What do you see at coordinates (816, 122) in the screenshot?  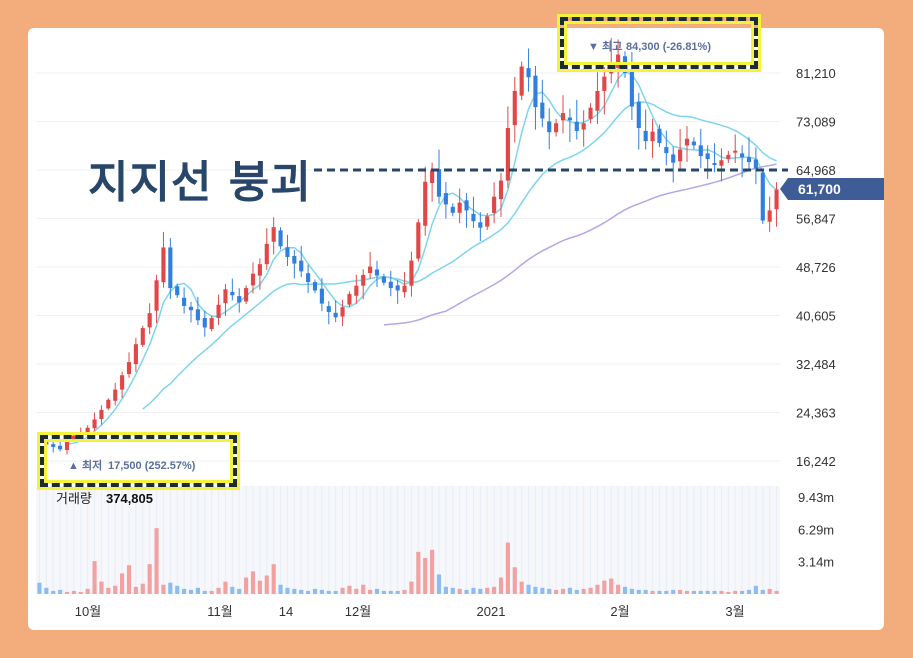 I see `y-tick-label: 73,089` at bounding box center [816, 122].